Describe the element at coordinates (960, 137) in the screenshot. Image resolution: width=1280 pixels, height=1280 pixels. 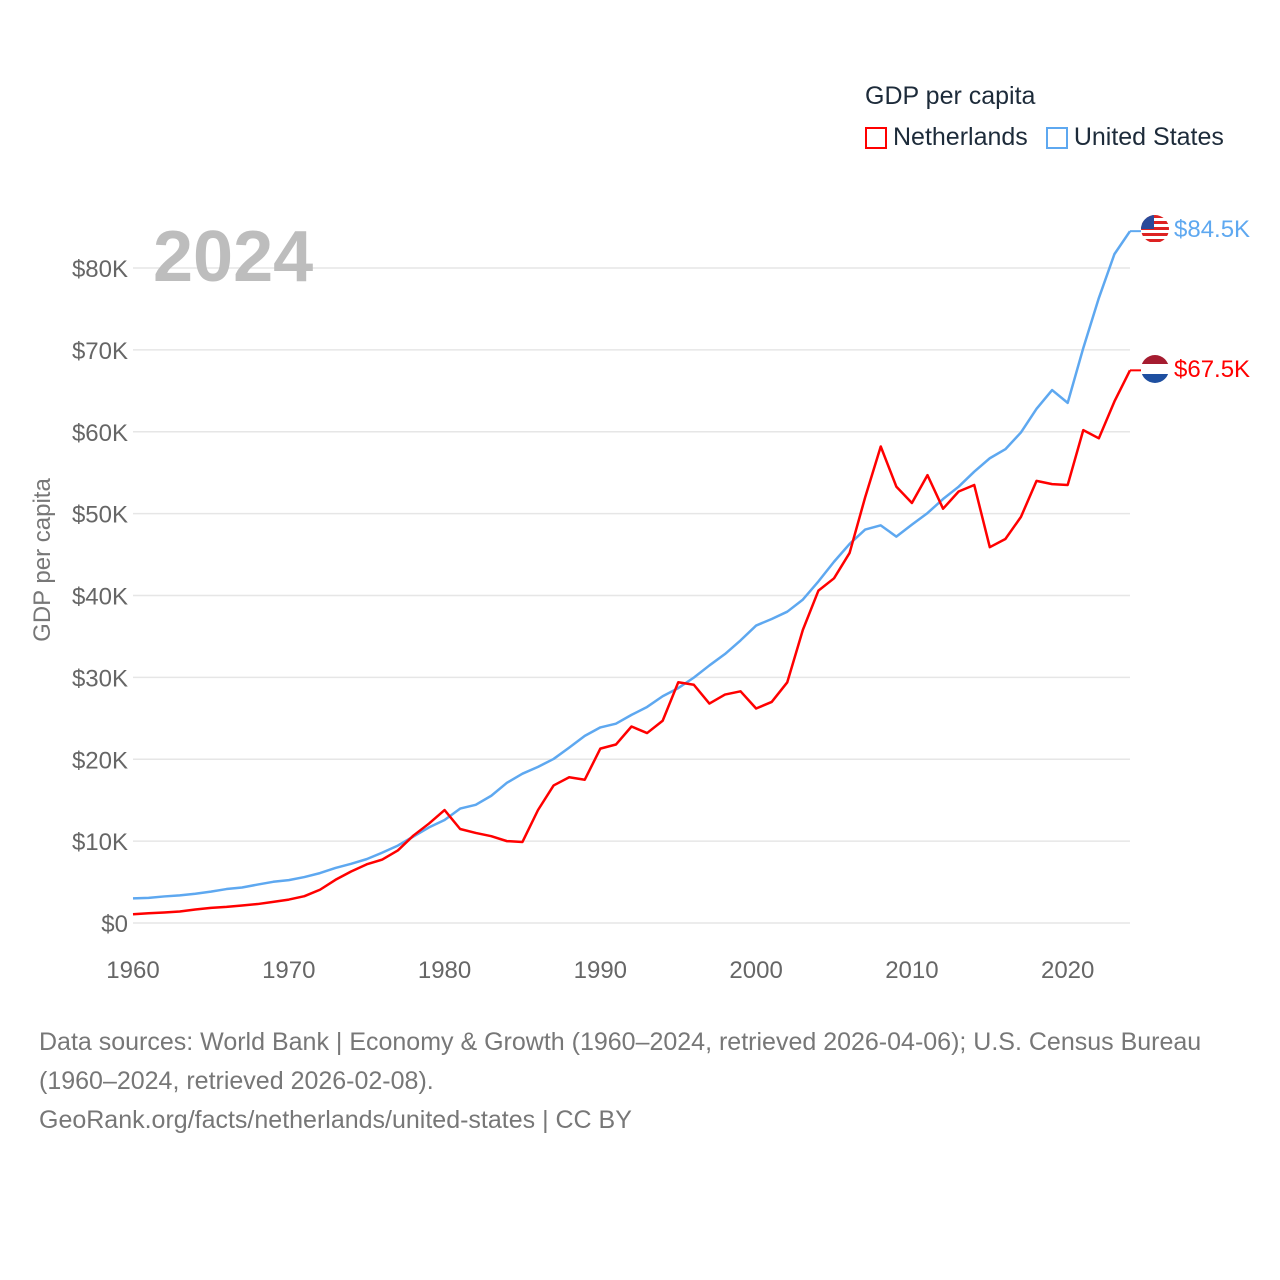
I see `legend-label-netherlands: Netherlands` at that location.